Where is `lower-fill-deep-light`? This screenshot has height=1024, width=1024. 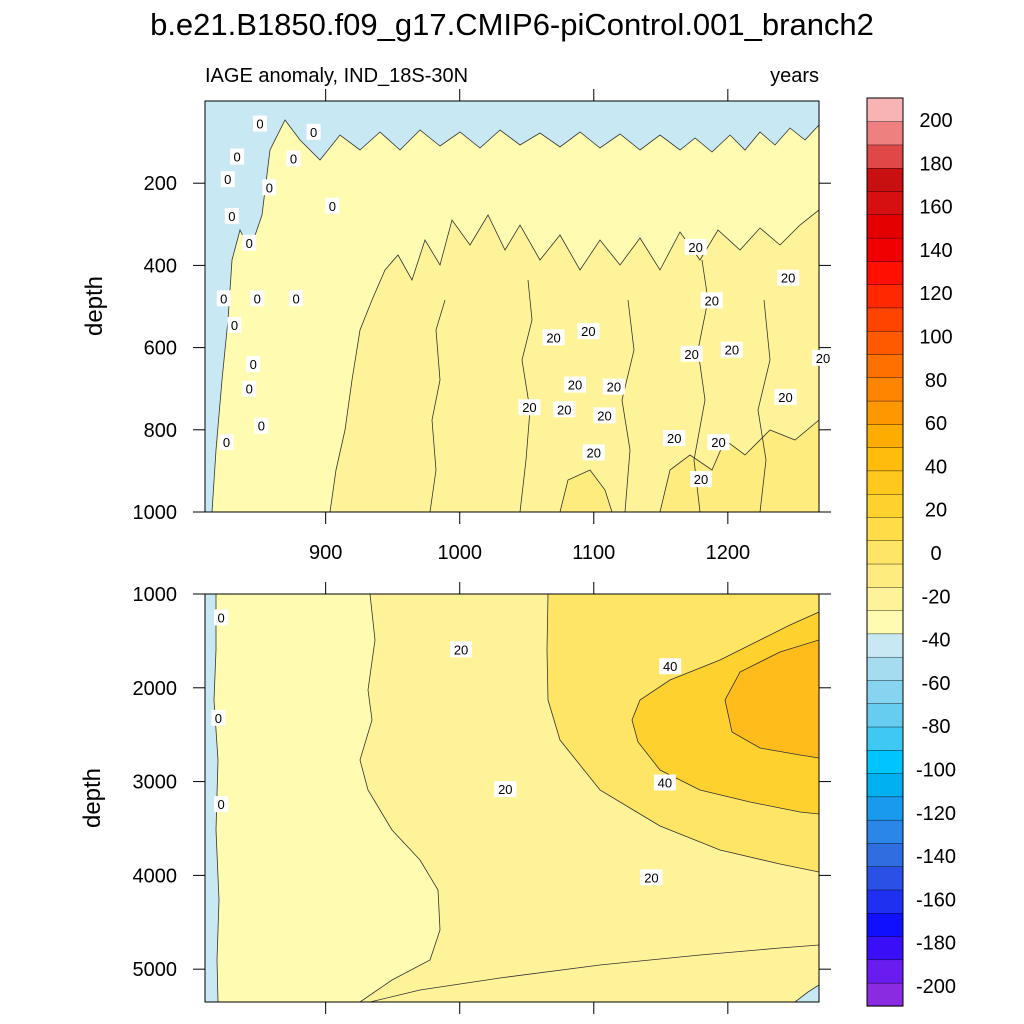
lower-fill-deep-light is located at coordinates (594, 973).